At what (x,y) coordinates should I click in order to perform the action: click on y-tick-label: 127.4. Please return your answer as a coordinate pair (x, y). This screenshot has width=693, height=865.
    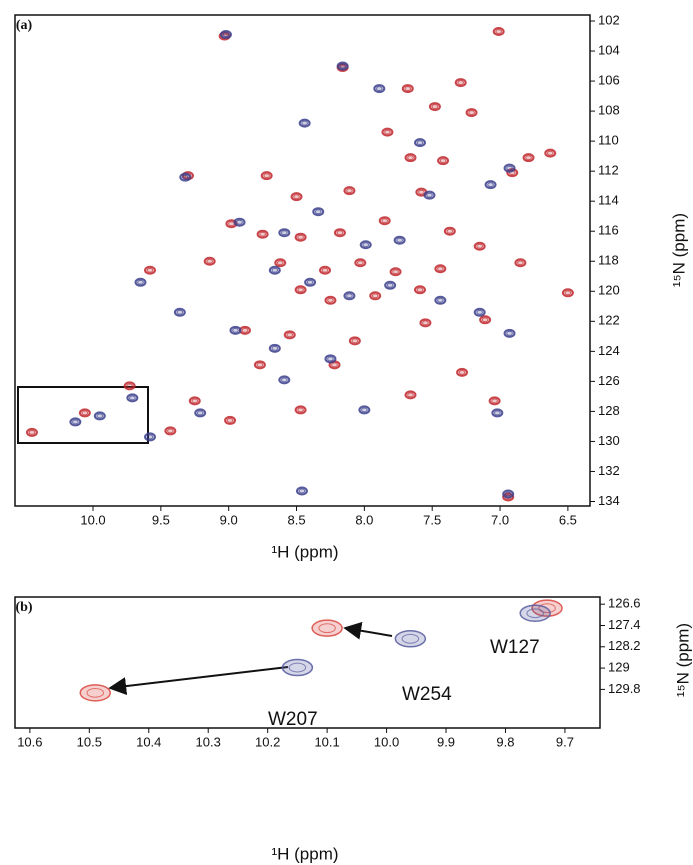
    Looking at the image, I should click on (624, 624).